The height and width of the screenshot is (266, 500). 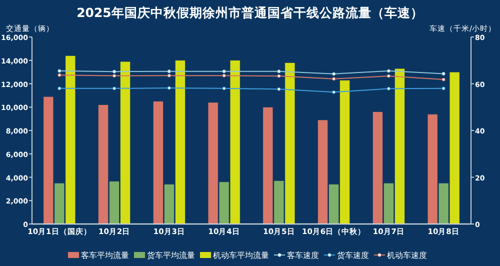 I want to click on legend-label: 机动车速度, so click(x=407, y=255).